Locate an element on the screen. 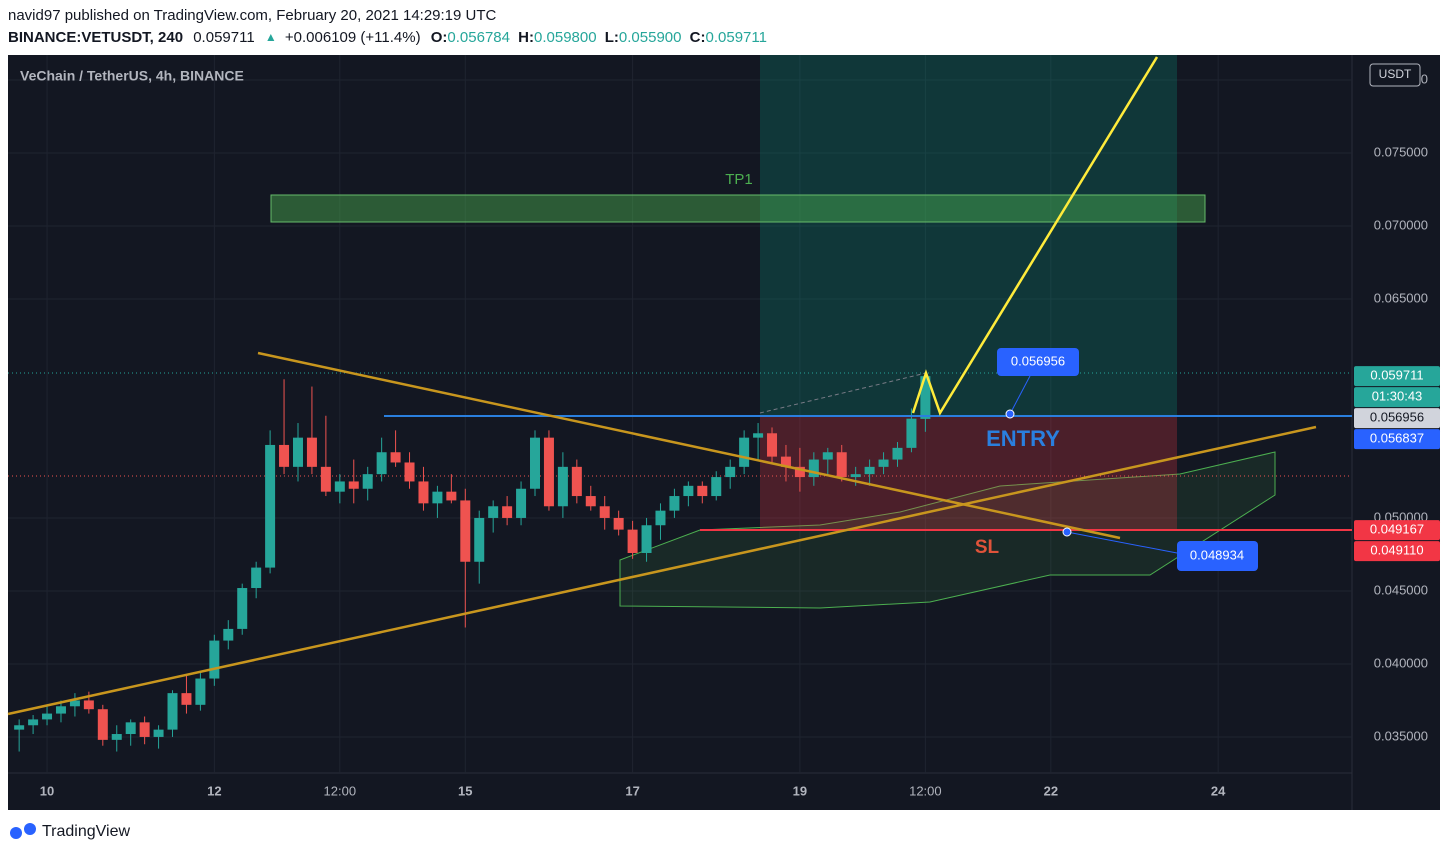 This screenshot has height=861, width=1445. brand: TradingView is located at coordinates (86, 831).